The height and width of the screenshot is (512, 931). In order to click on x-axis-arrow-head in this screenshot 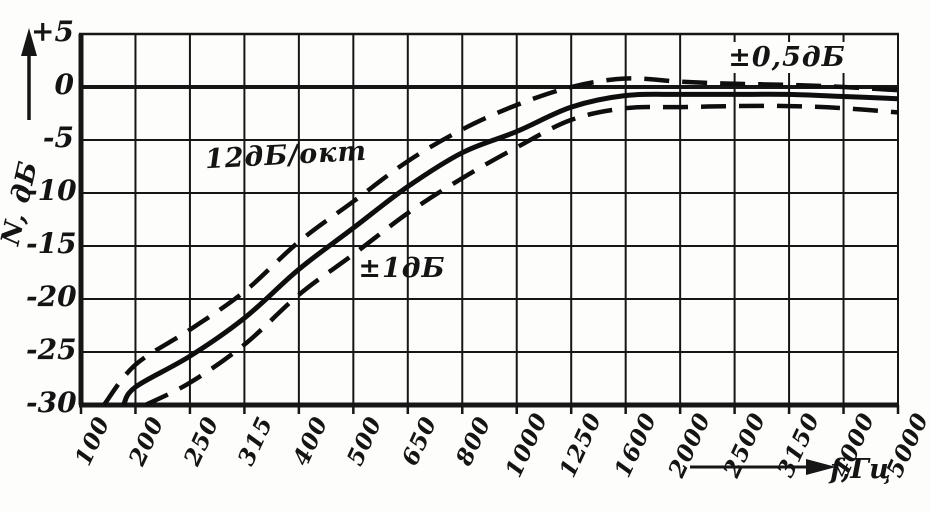, I will do `click(821, 467)`.